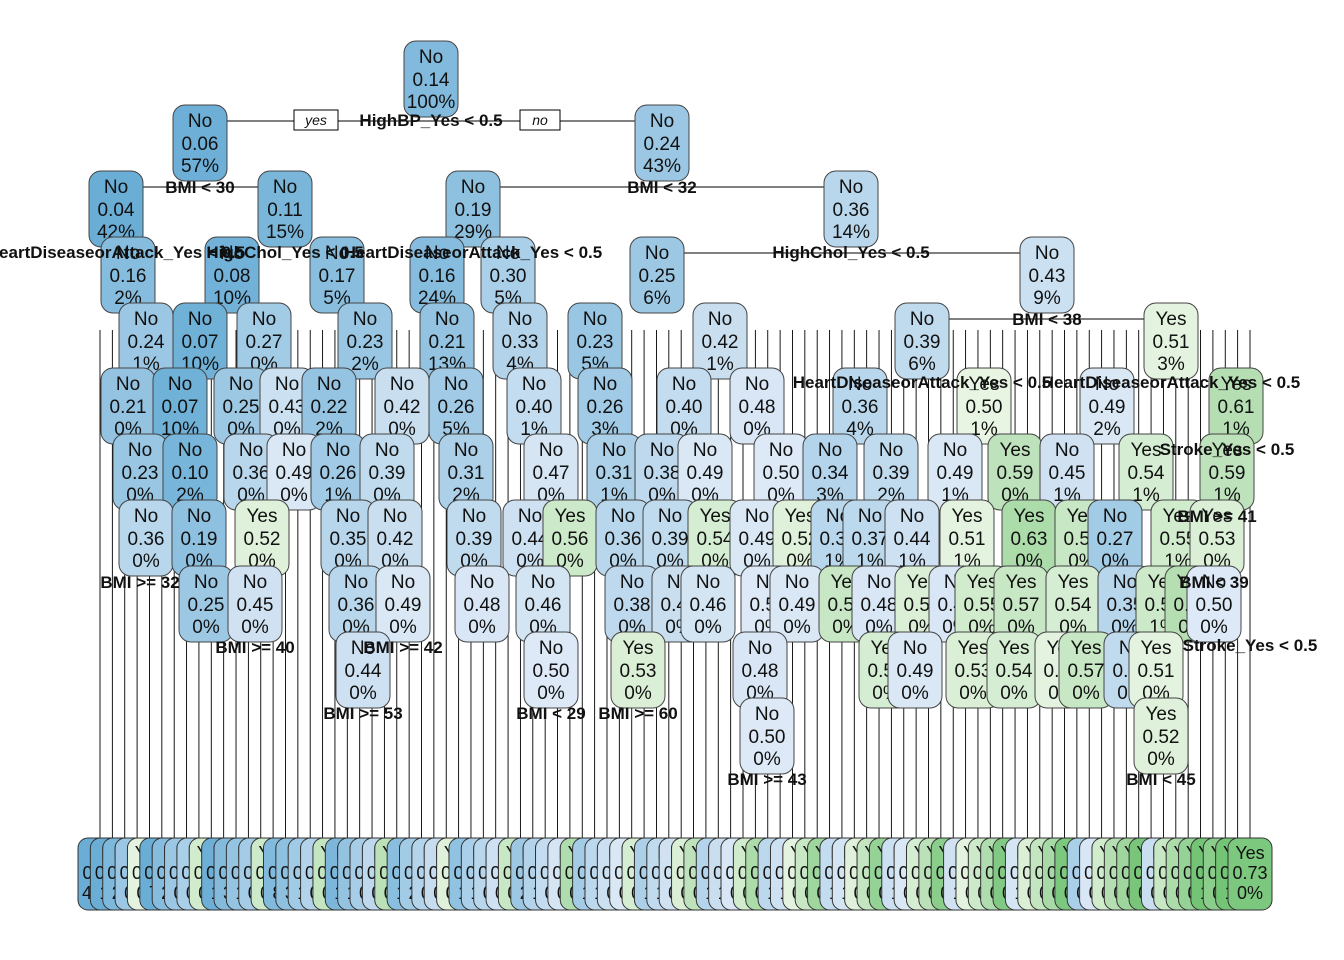 The height and width of the screenshot is (960, 1344). I want to click on tree-node: No0.222%, so click(329, 406).